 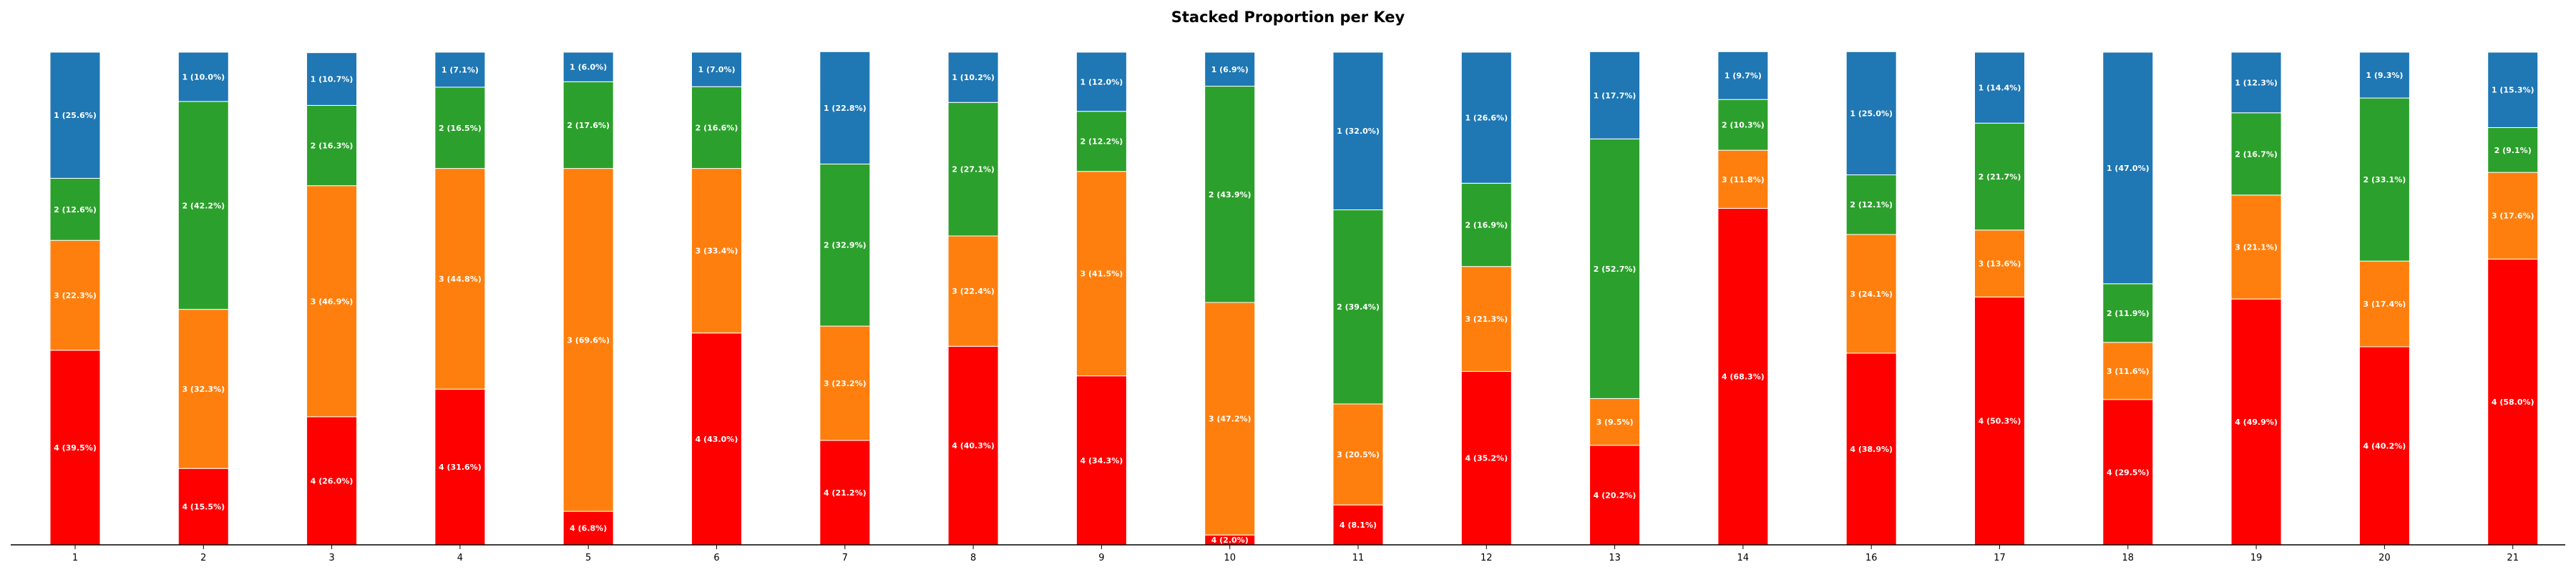 I want to click on segment-label-3-key-4: 4 (26.0%), so click(x=332, y=480).